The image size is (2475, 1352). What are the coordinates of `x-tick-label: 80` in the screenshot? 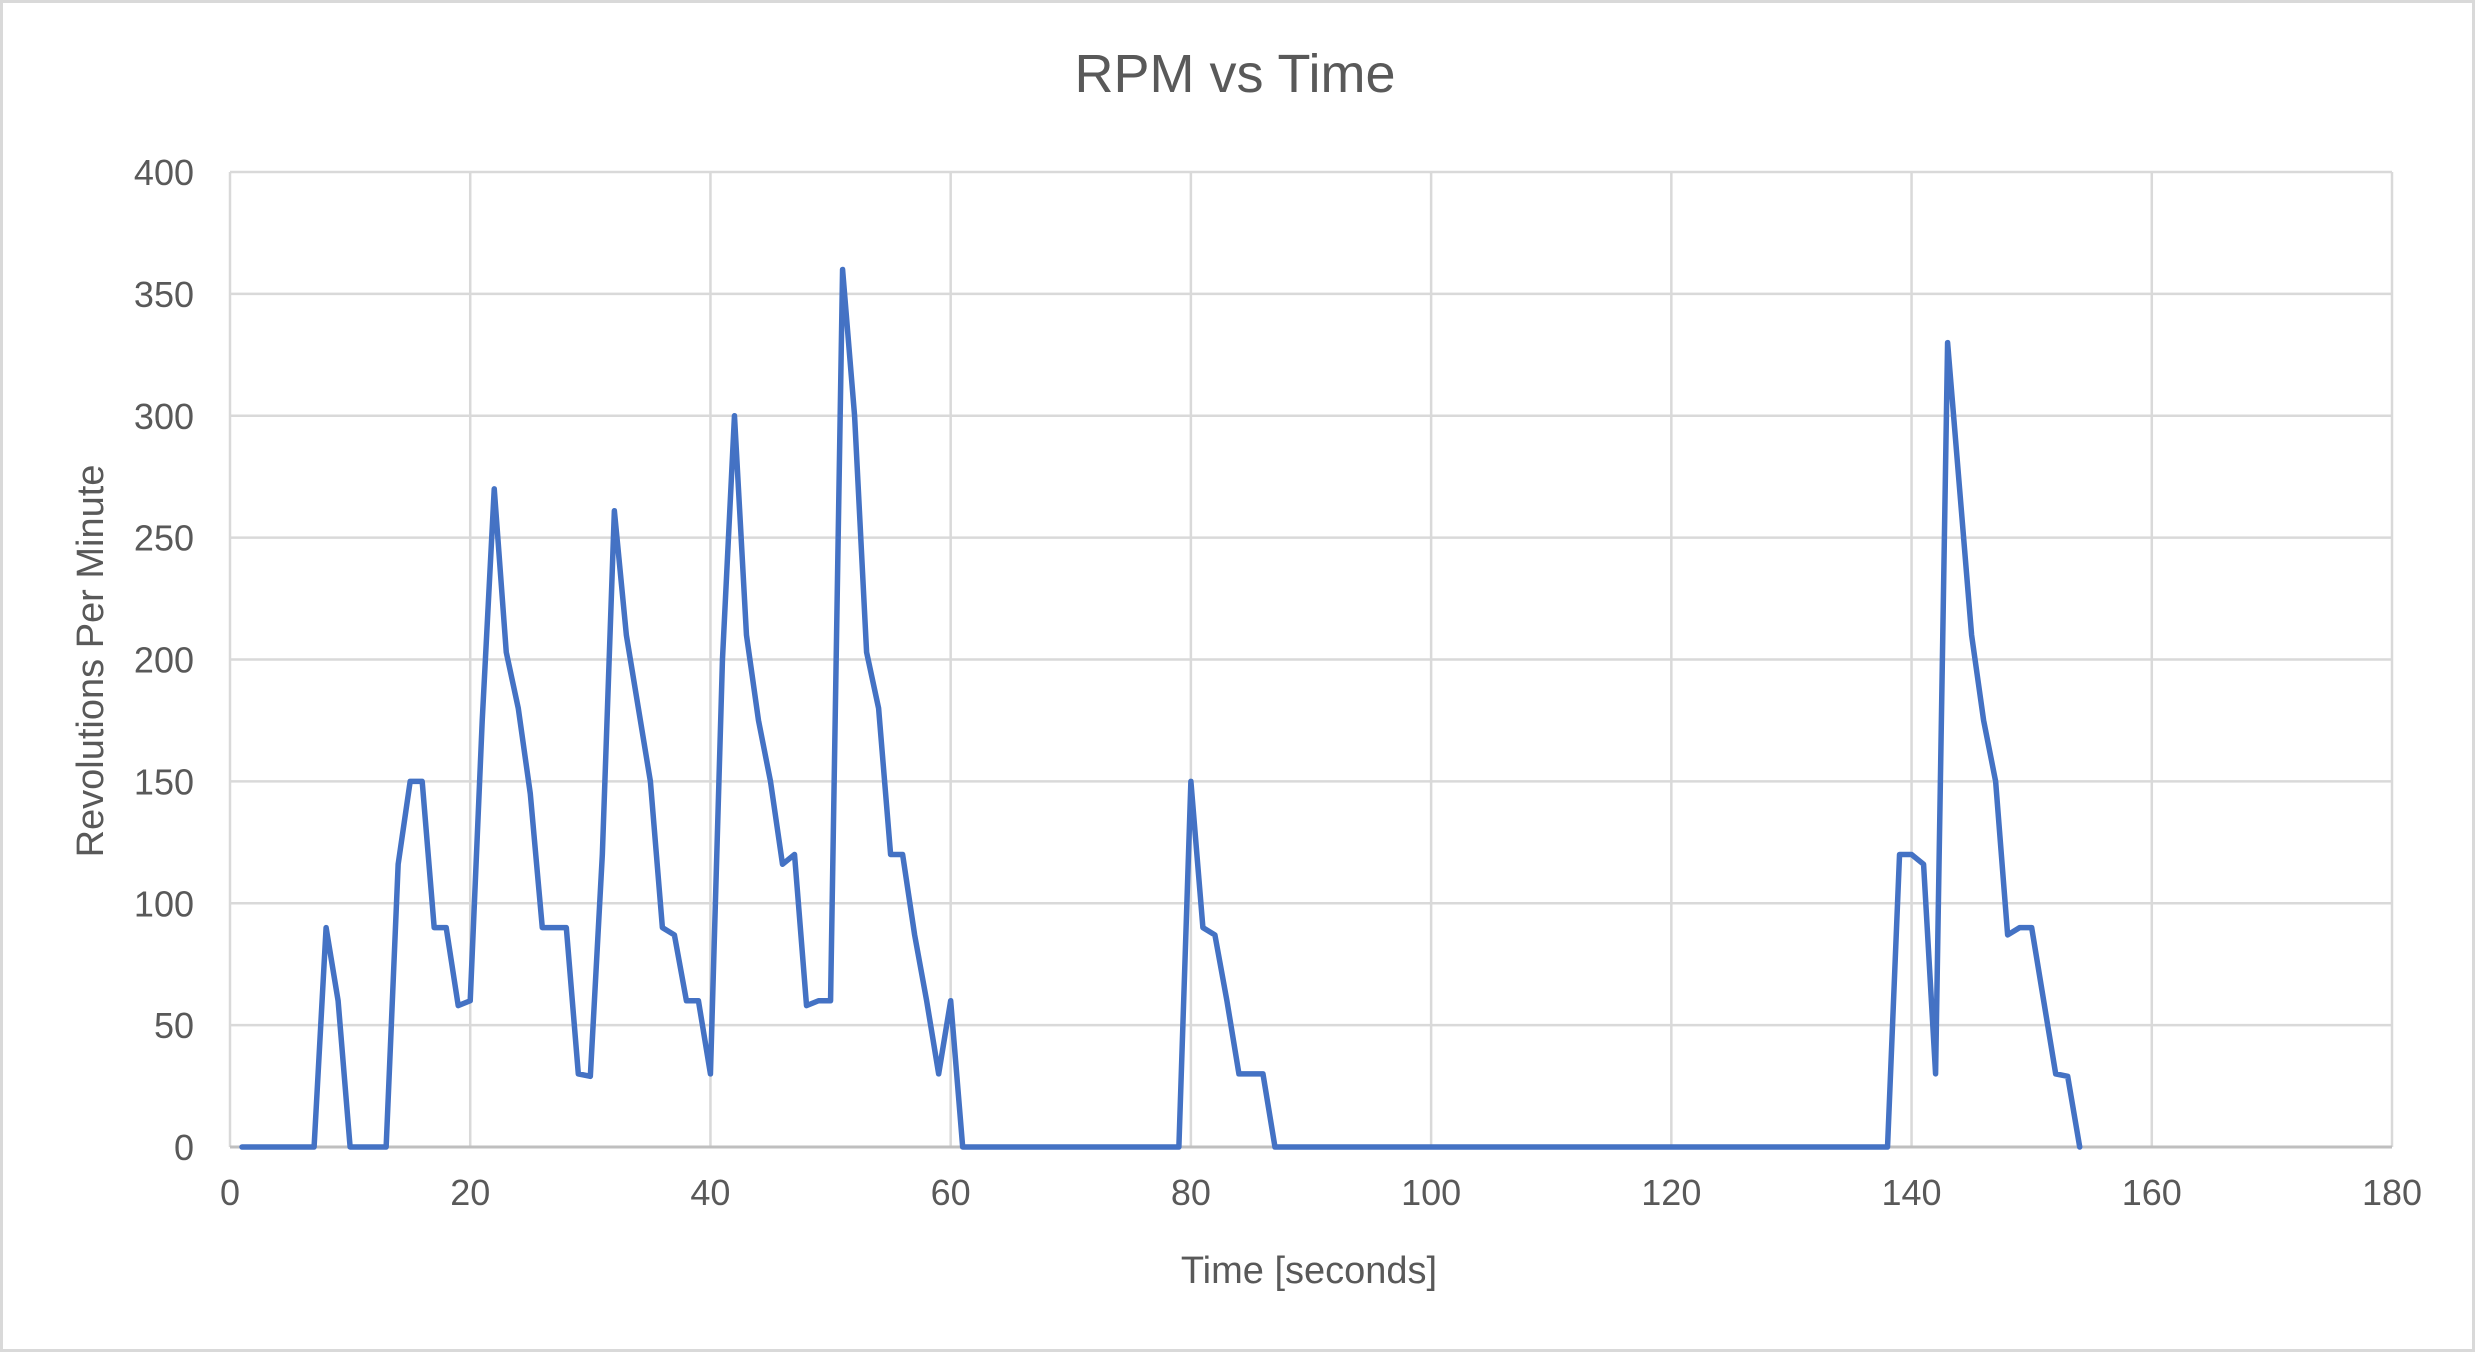 It's located at (1191, 1192).